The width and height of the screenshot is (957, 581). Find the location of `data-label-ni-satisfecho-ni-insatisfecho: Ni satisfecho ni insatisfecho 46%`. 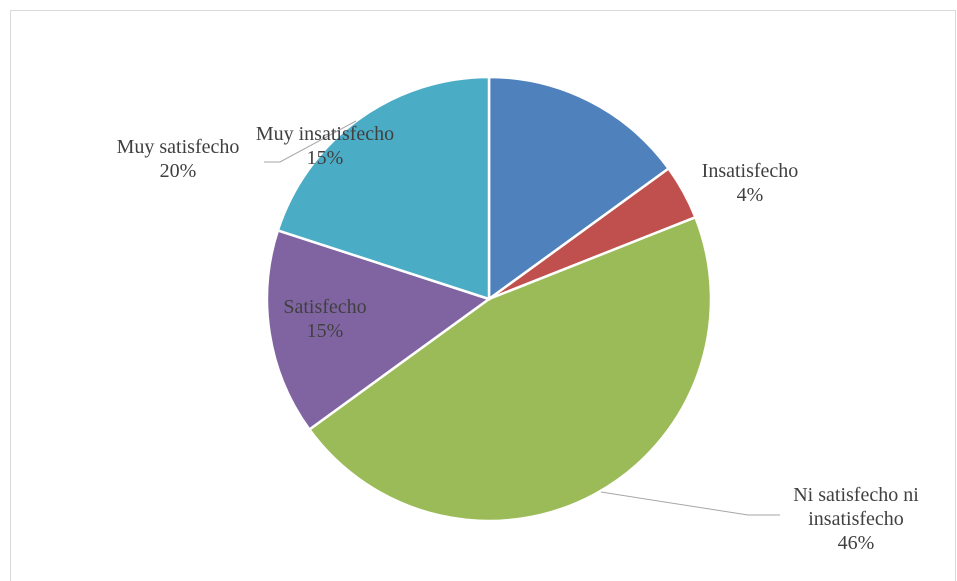

data-label-ni-satisfecho-ni-insatisfecho: Ni satisfecho ni insatisfecho 46% is located at coordinates (856, 519).